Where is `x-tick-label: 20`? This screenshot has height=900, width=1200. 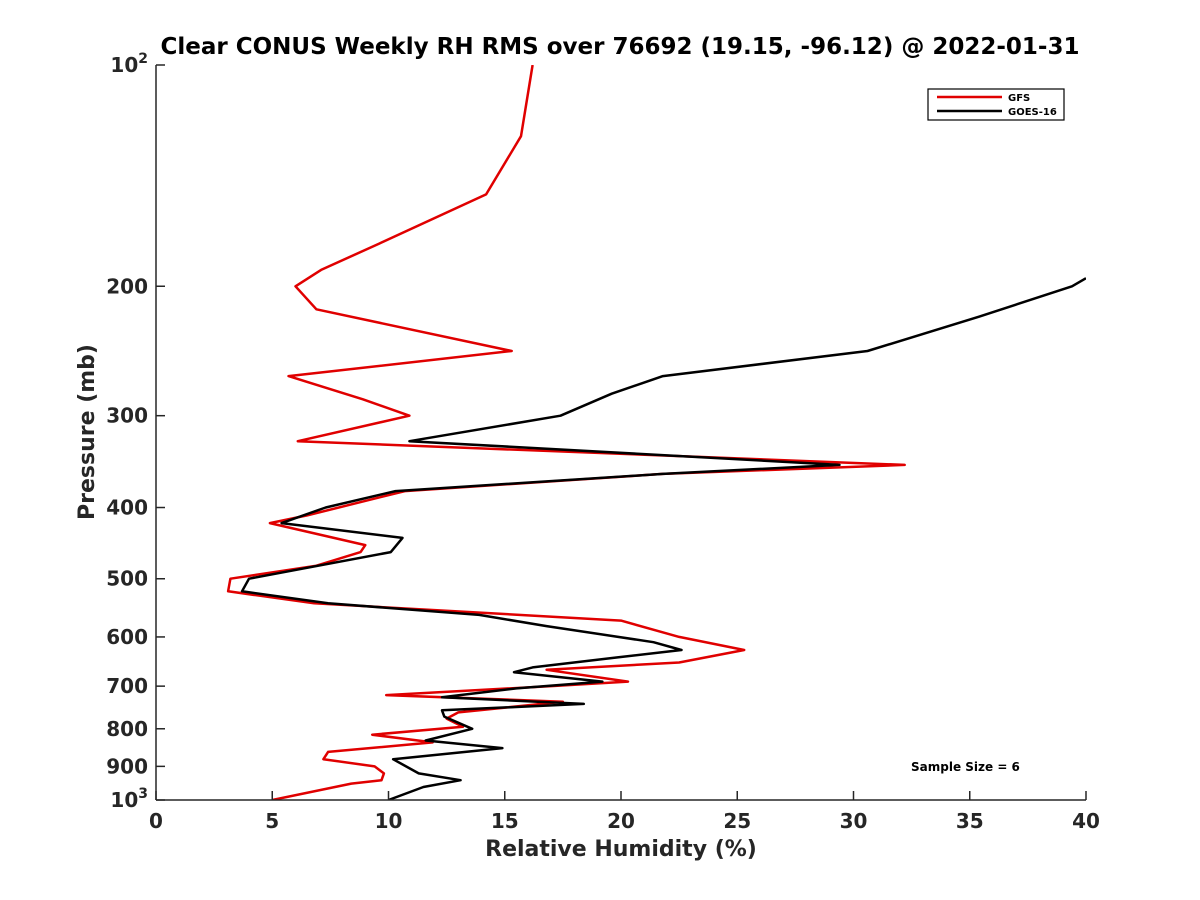 x-tick-label: 20 is located at coordinates (621, 821).